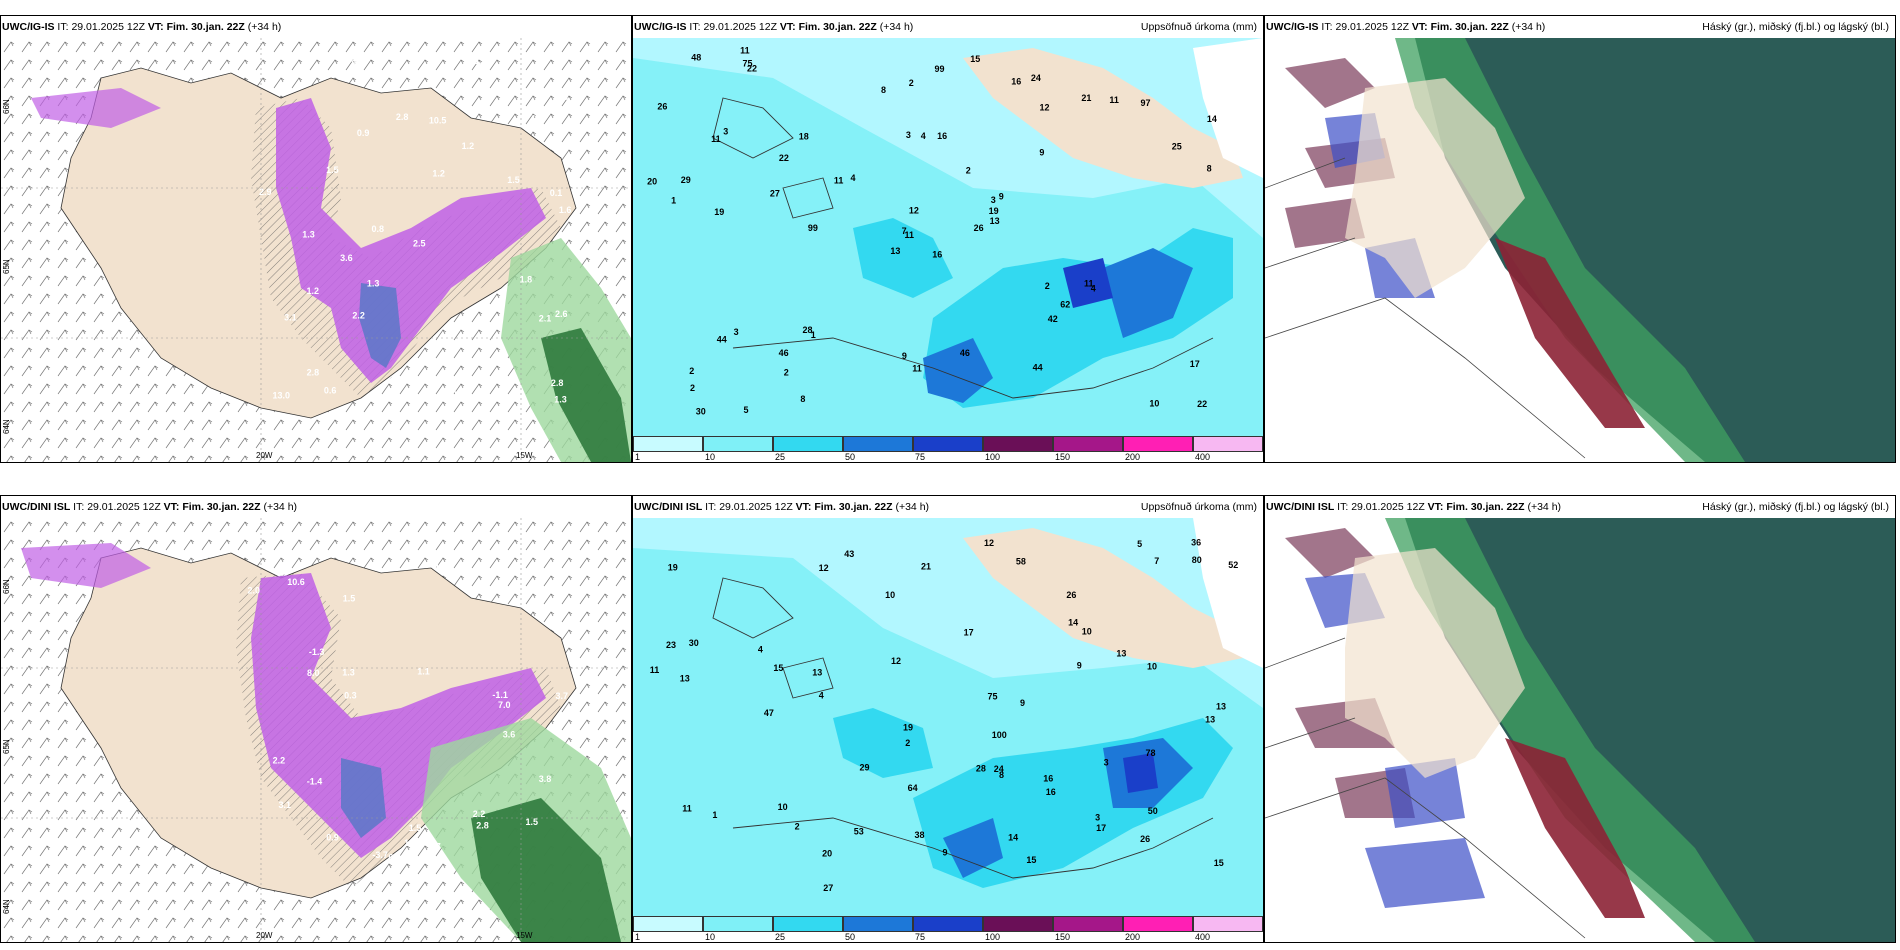 This screenshot has width=1900, height=950. Describe the element at coordinates (436, 860) in the screenshot. I see `value-label: 1.5` at that location.